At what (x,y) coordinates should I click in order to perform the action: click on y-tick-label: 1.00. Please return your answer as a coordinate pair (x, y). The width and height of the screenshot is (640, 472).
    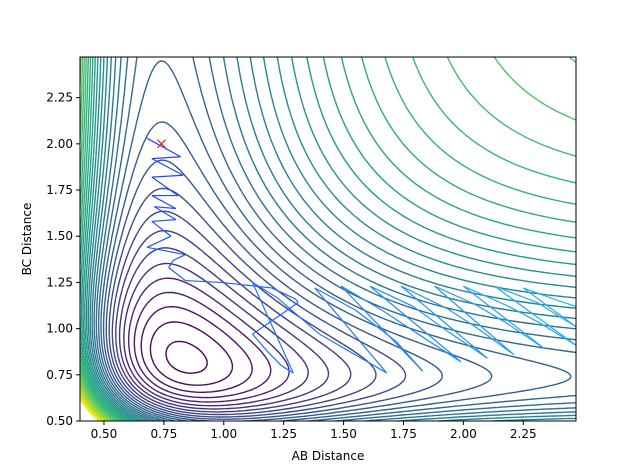
    Looking at the image, I should click on (59, 329).